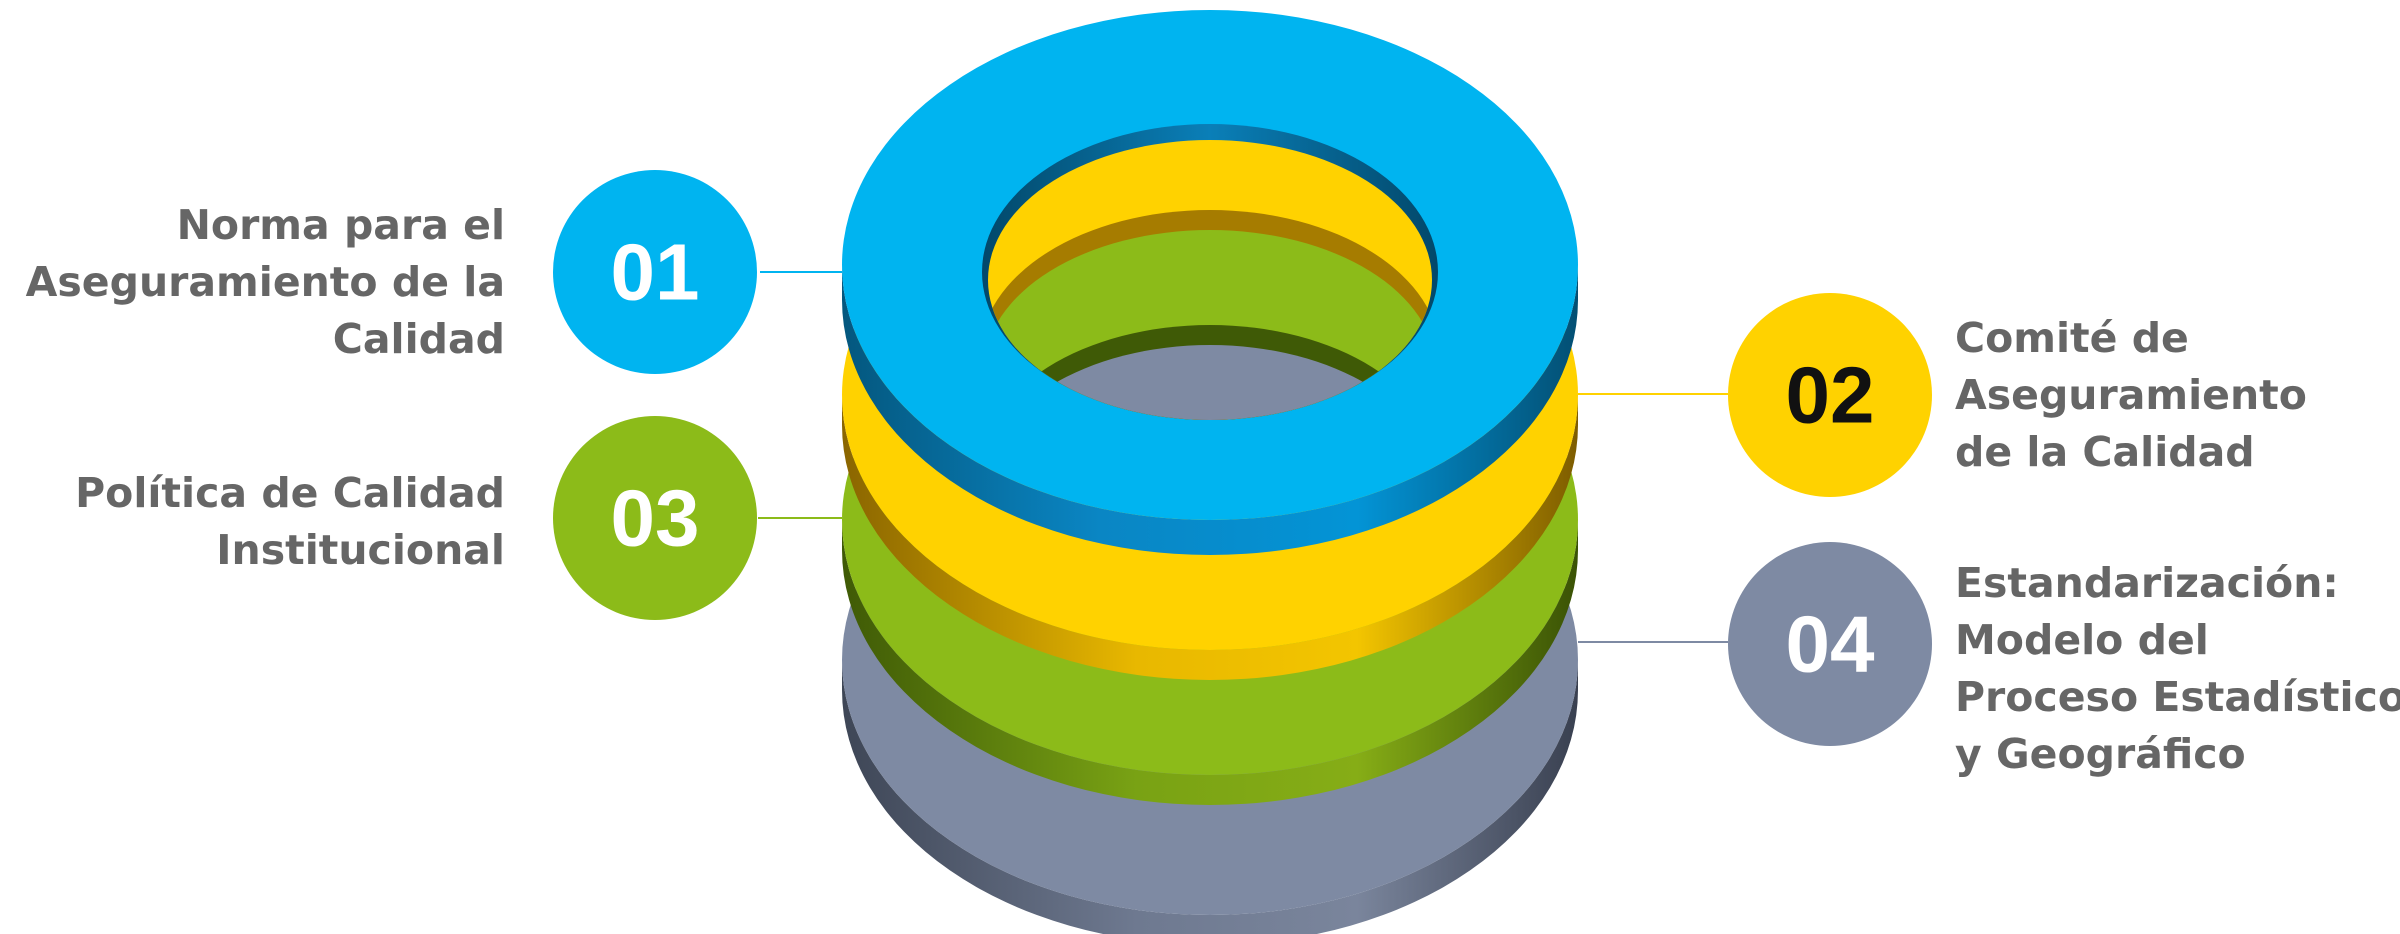 The height and width of the screenshot is (934, 2400). I want to click on badge-02-number: 02, so click(1830, 395).